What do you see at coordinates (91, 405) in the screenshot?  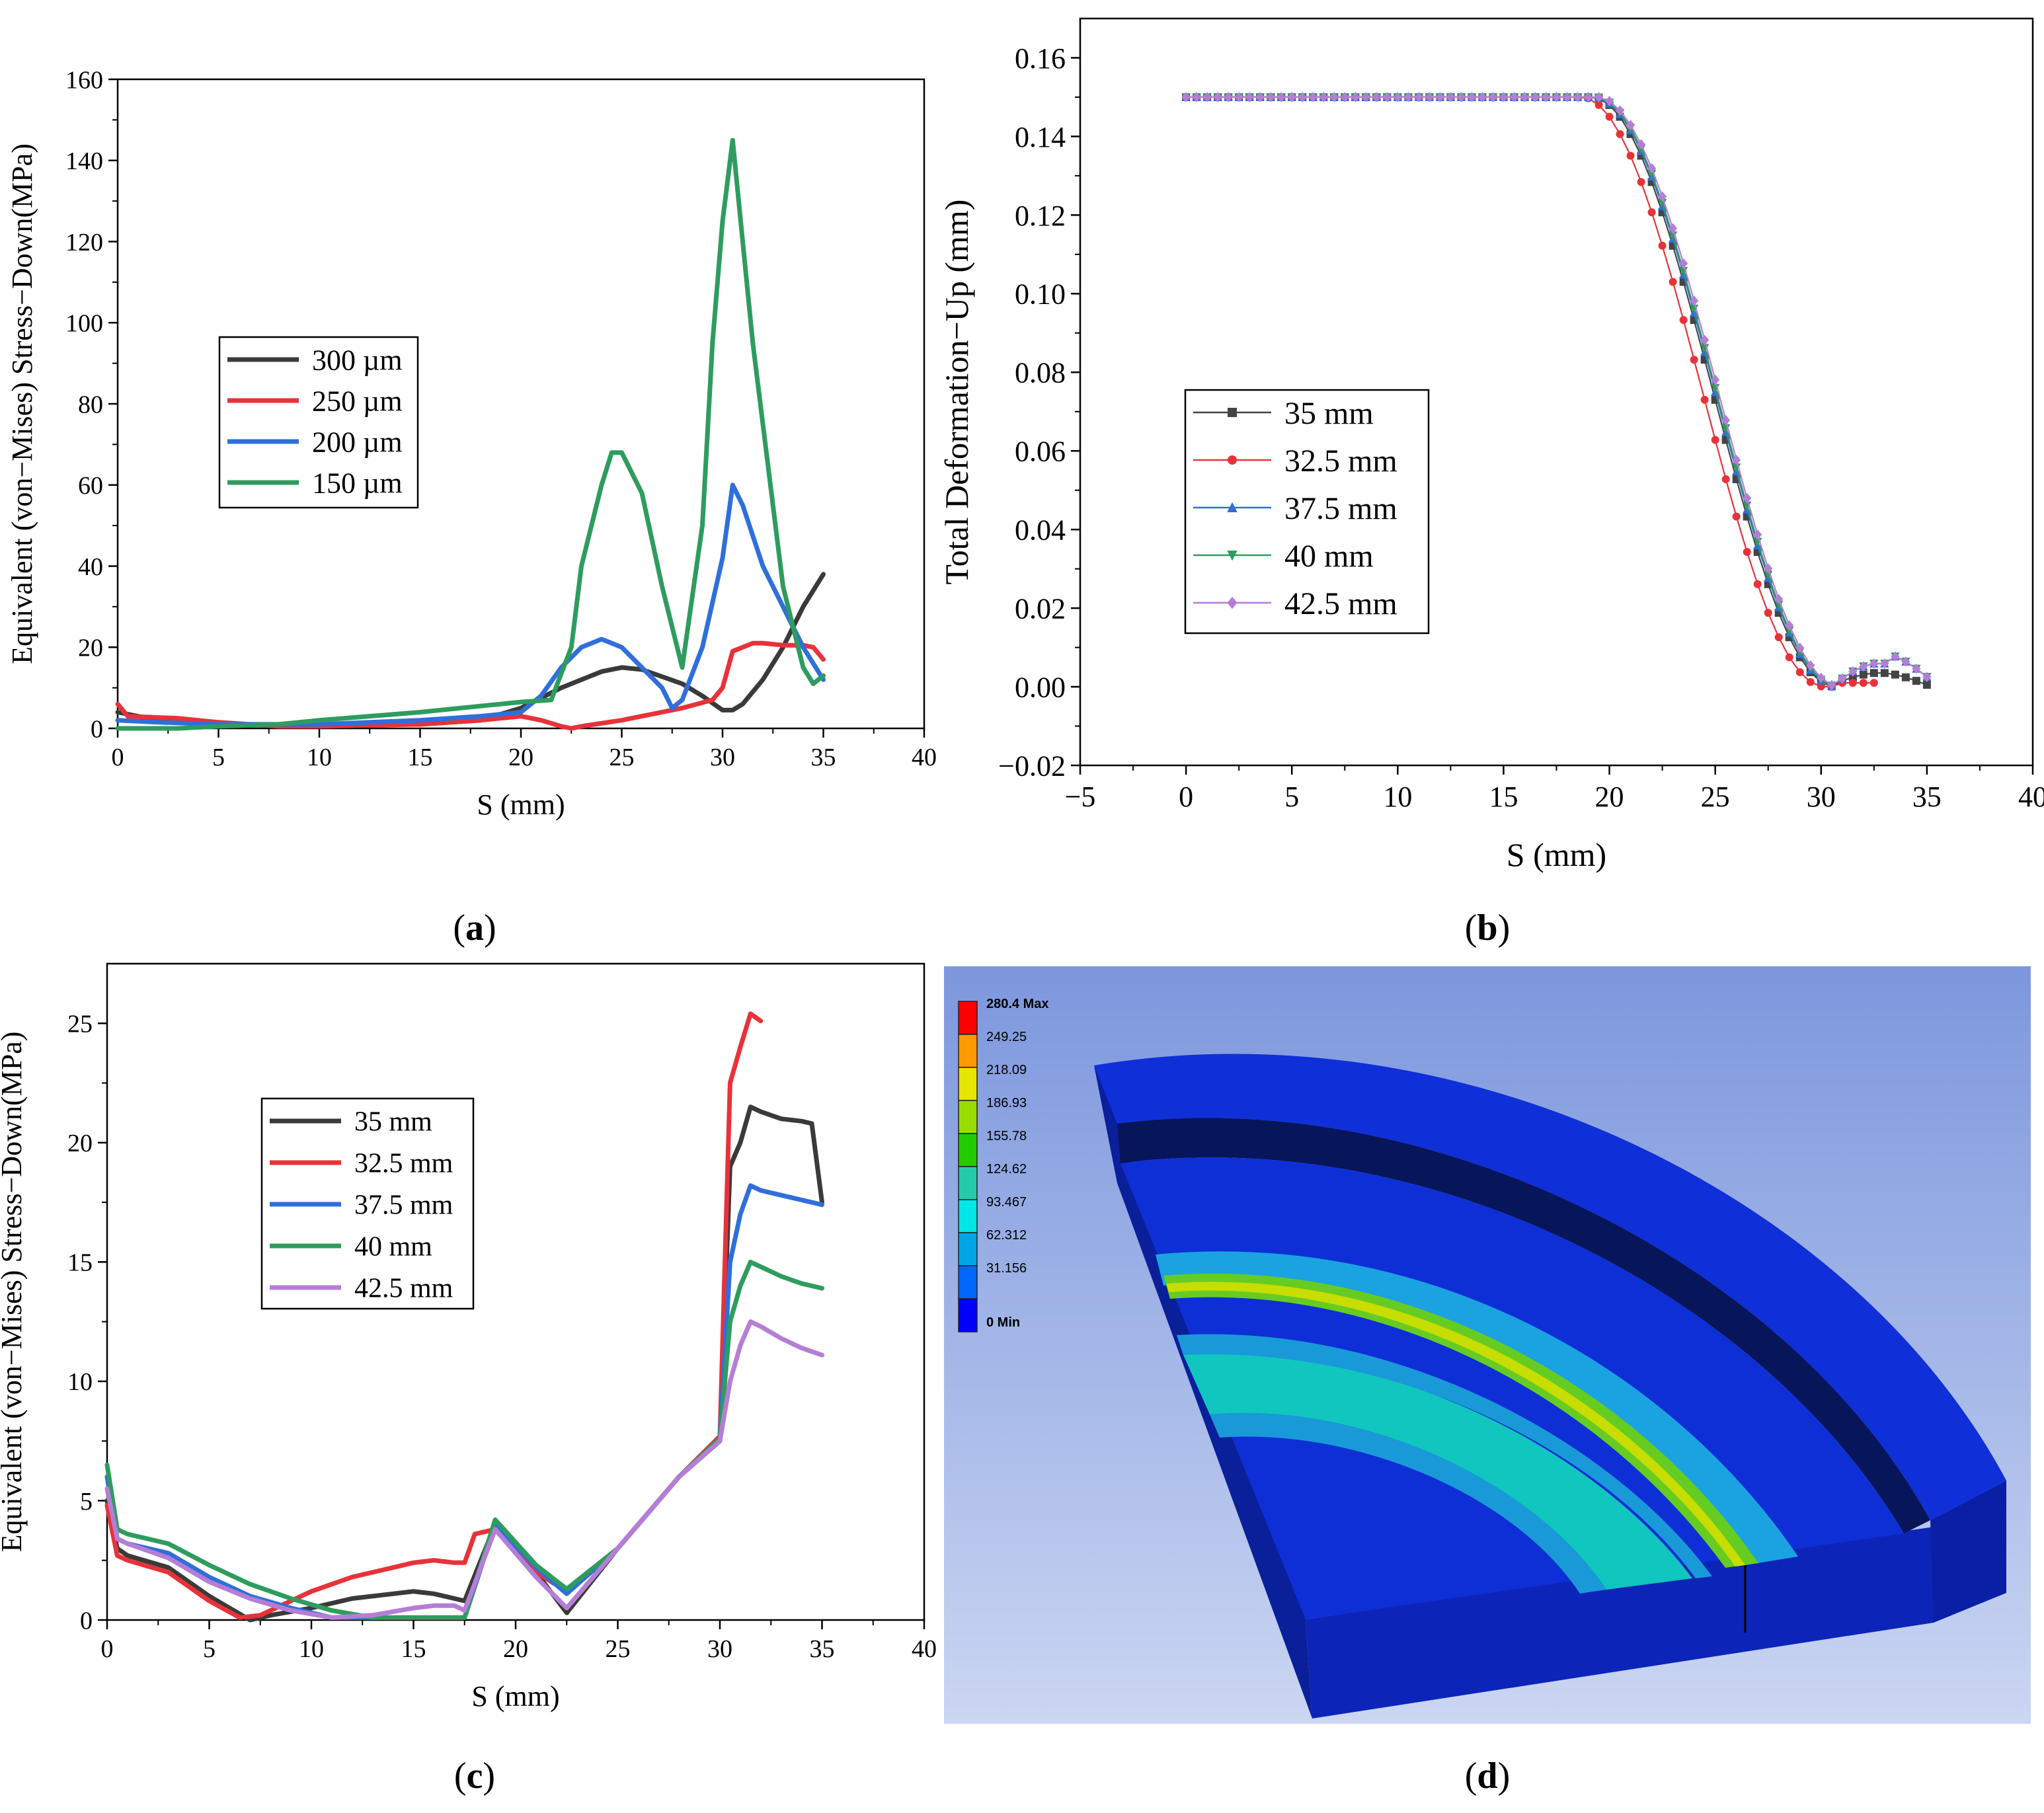 I see `y-tick-label: 80` at bounding box center [91, 405].